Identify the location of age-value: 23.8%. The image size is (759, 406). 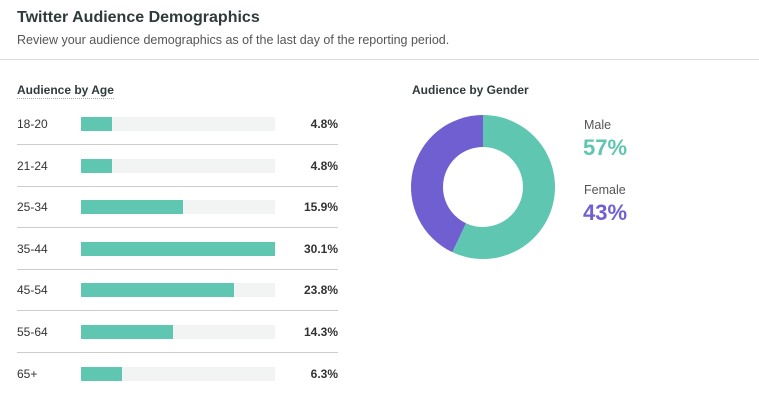
(320, 290).